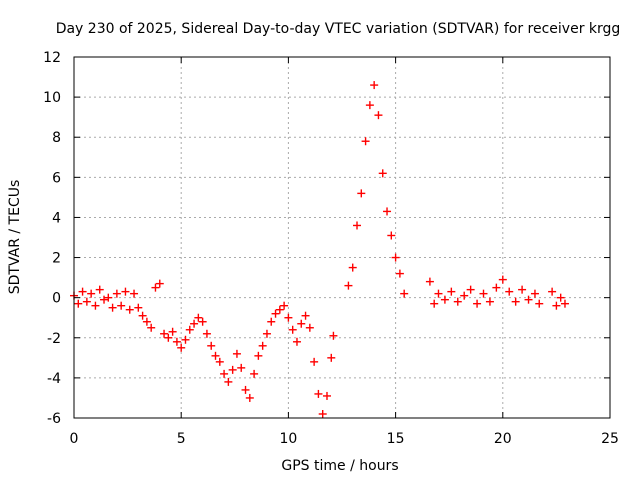  I want to click on x-tick-label: 15, so click(396, 439).